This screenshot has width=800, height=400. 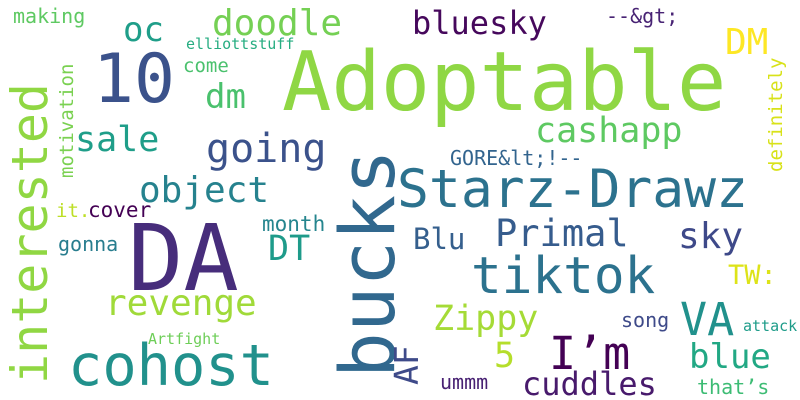 I want to click on word-blu: Blu, so click(x=439, y=239).